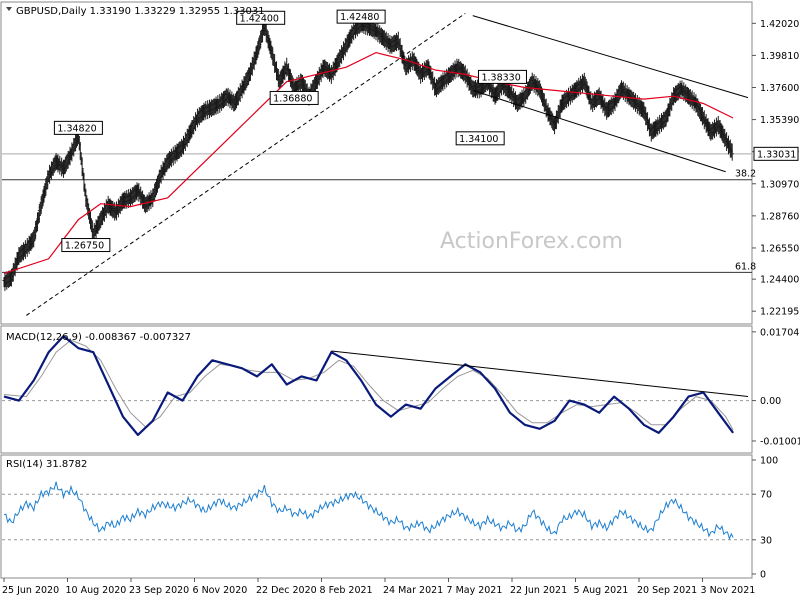 Image resolution: width=800 pixels, height=600 pixels. Describe the element at coordinates (540, 374) in the screenshot. I see `macd-trendline` at that location.